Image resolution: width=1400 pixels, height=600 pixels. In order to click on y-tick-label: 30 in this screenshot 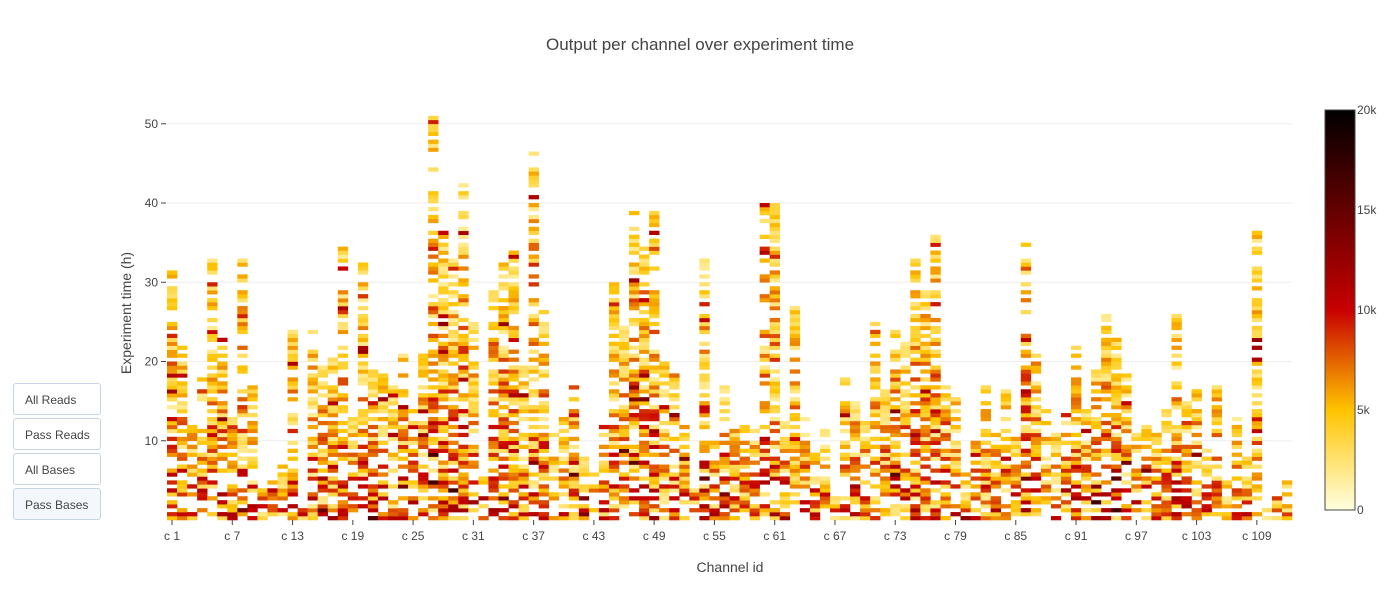, I will do `click(152, 282)`.